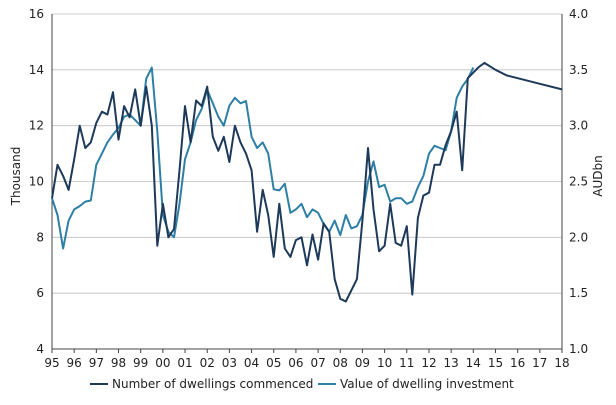 The width and height of the screenshot is (616, 405). I want to click on x-tick-label-01: 01, so click(184, 363).